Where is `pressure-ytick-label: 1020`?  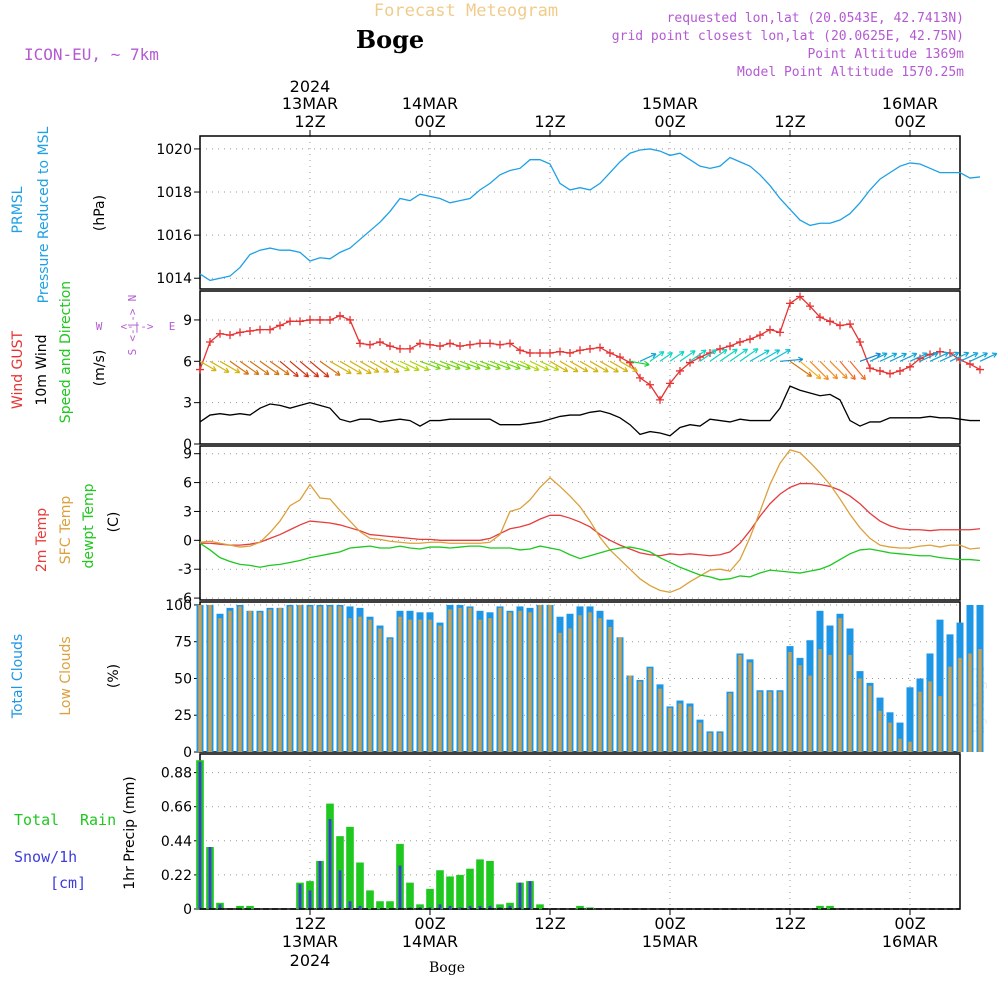 pressure-ytick-label: 1020 is located at coordinates (174, 150).